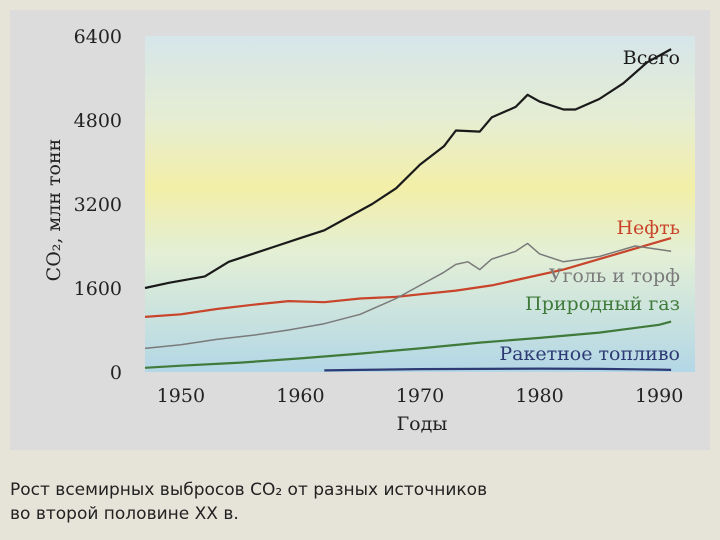 The image size is (720, 540). What do you see at coordinates (98, 37) in the screenshot?
I see `y-tick-label: 6400` at bounding box center [98, 37].